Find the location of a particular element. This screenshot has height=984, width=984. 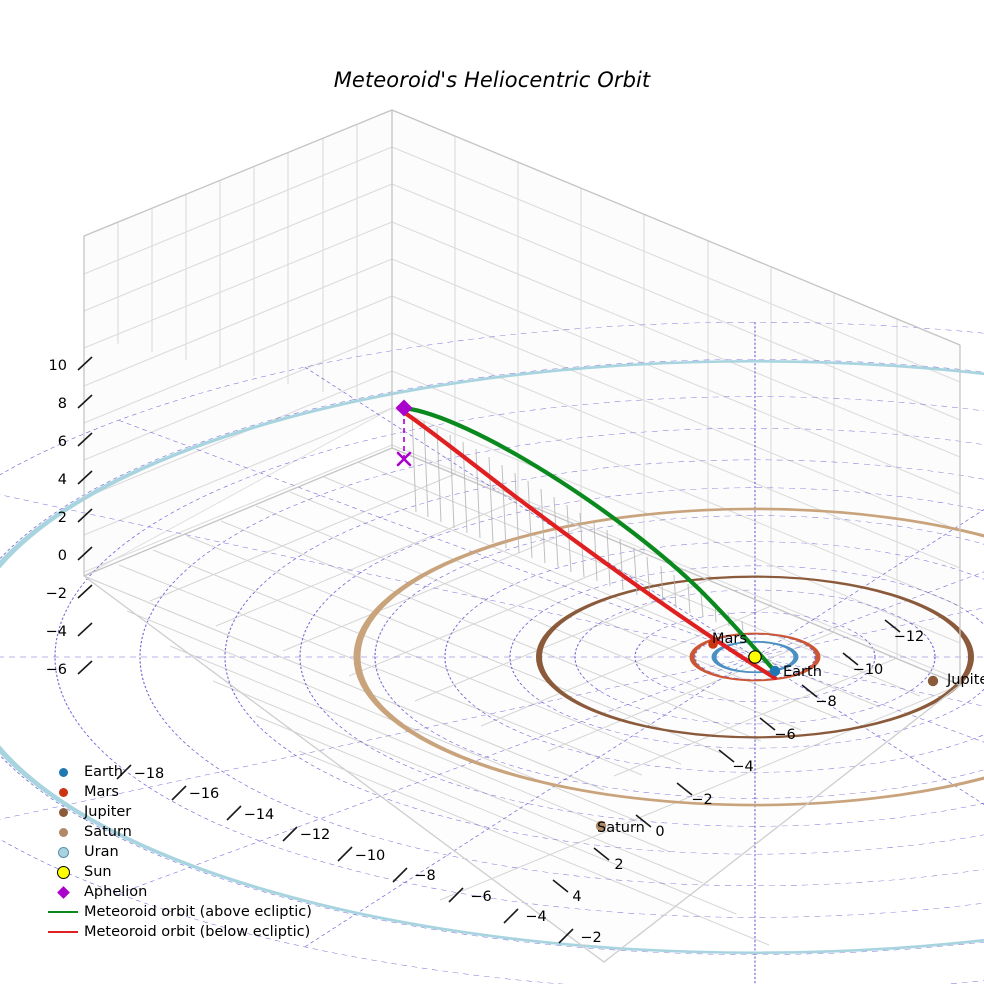

uran-marker-icon is located at coordinates (63, 852).